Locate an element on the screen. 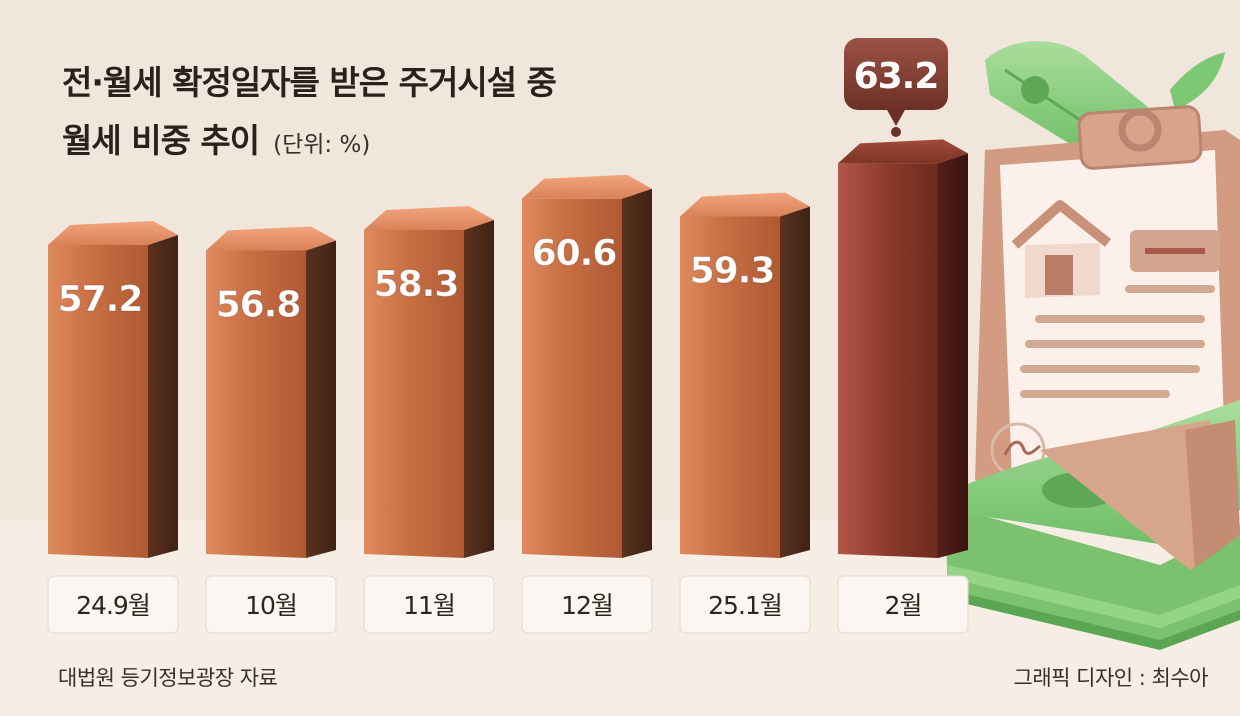  house-icon is located at coordinates (1061, 249).